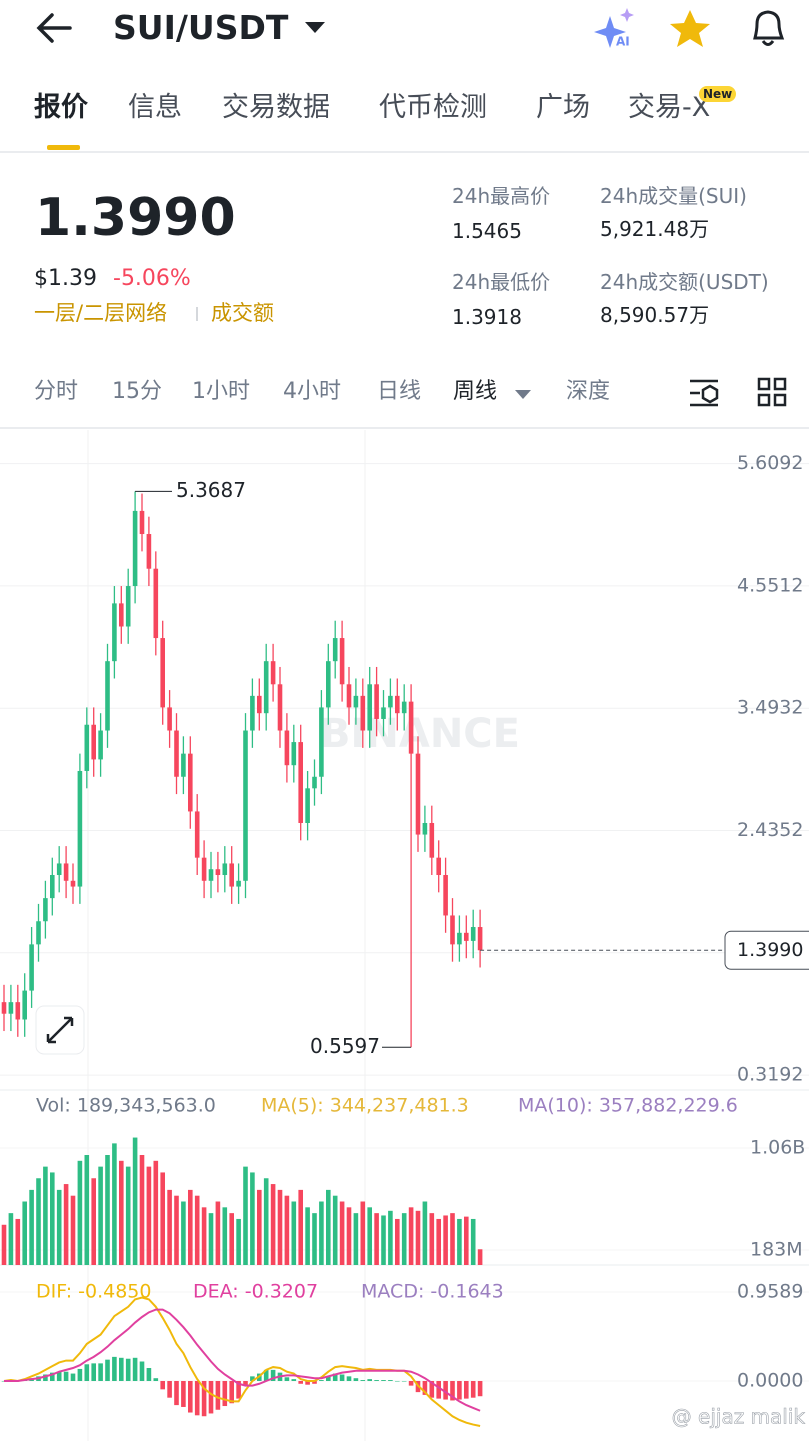 The height and width of the screenshot is (1441, 809). Describe the element at coordinates (475, 391) in the screenshot. I see `timeframe: 周线` at that location.